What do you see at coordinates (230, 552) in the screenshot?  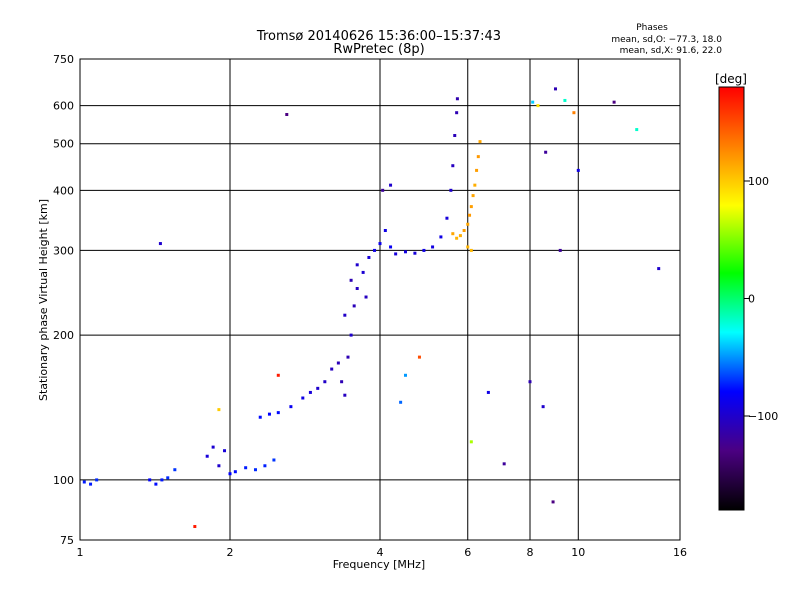 I see `x-tick-label: 2` at bounding box center [230, 552].